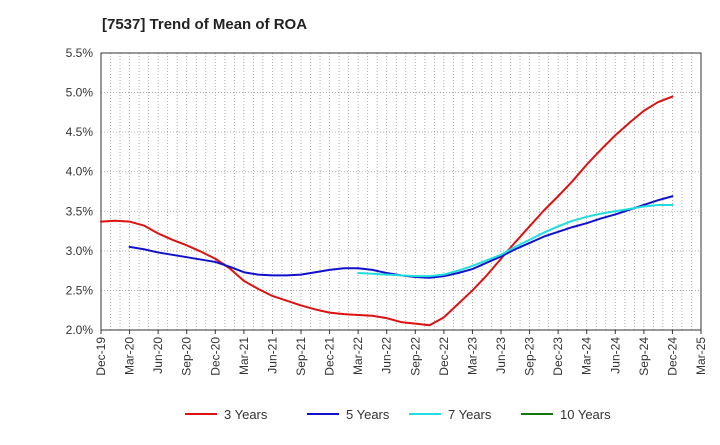  I want to click on x-tick-label: Sep-24, so click(644, 356).